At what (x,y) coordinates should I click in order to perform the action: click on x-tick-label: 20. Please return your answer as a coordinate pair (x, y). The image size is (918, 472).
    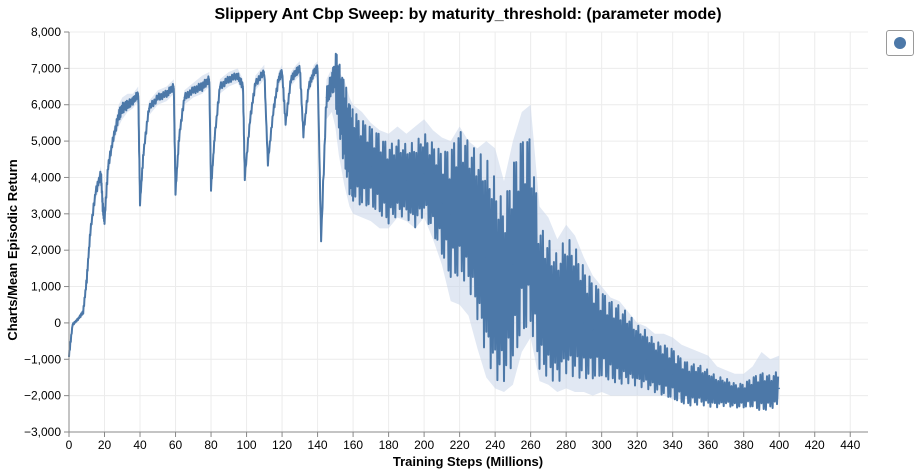
    Looking at the image, I should click on (105, 445).